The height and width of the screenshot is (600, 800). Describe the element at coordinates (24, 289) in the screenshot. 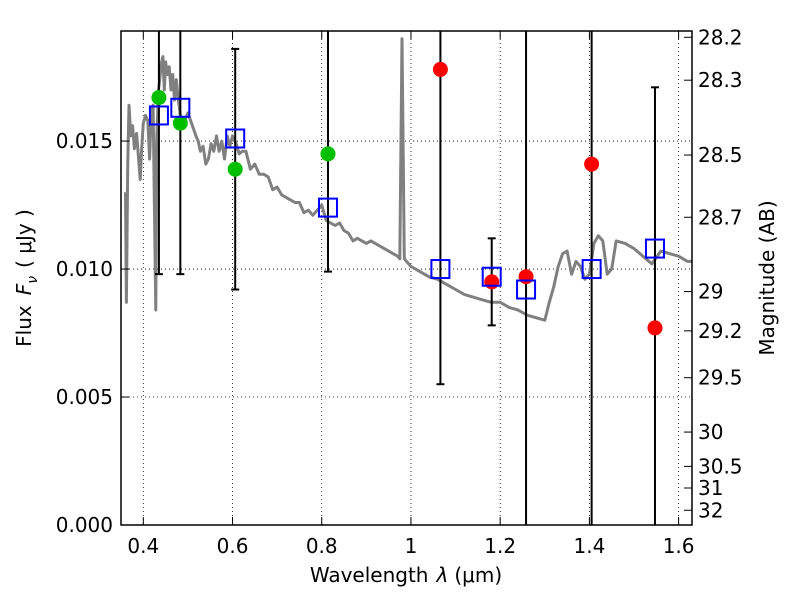

I see `y-axis-title-symbol: F` at that location.